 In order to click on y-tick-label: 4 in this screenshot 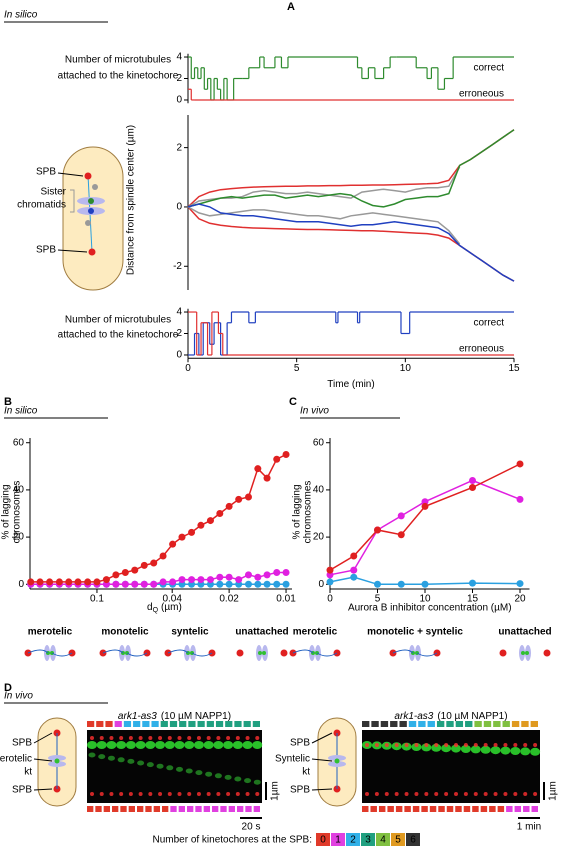, I will do `click(179, 57)`.